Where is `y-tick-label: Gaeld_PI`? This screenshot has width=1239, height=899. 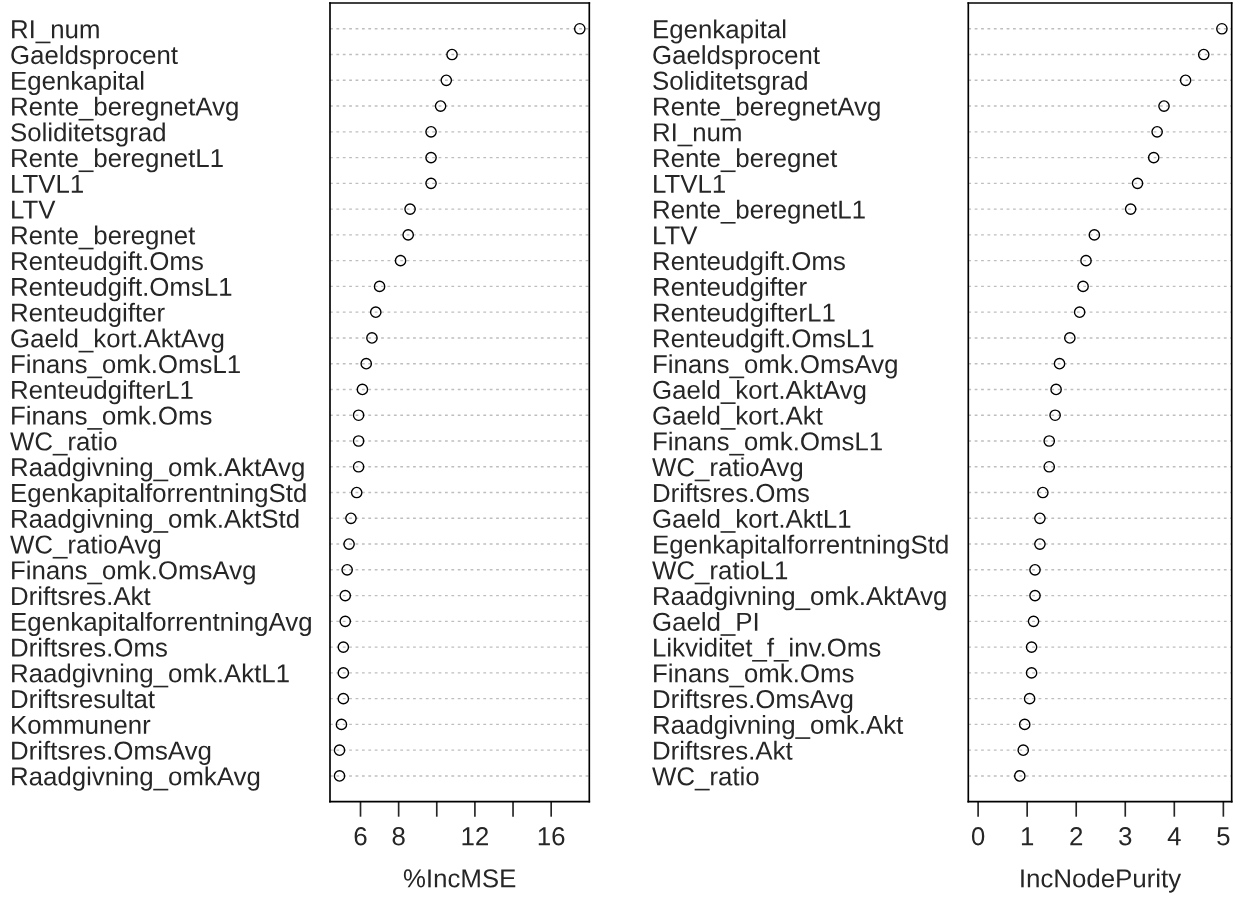 y-tick-label: Gaeld_PI is located at coordinates (705, 623).